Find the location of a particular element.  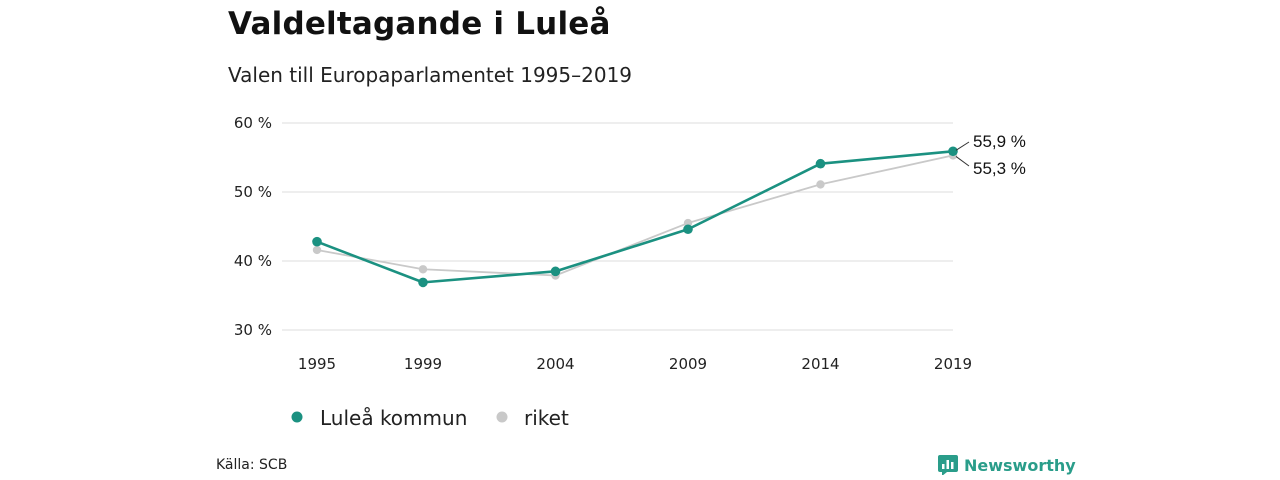

chart-title: Valdeltagande i Luleå is located at coordinates (419, 24).